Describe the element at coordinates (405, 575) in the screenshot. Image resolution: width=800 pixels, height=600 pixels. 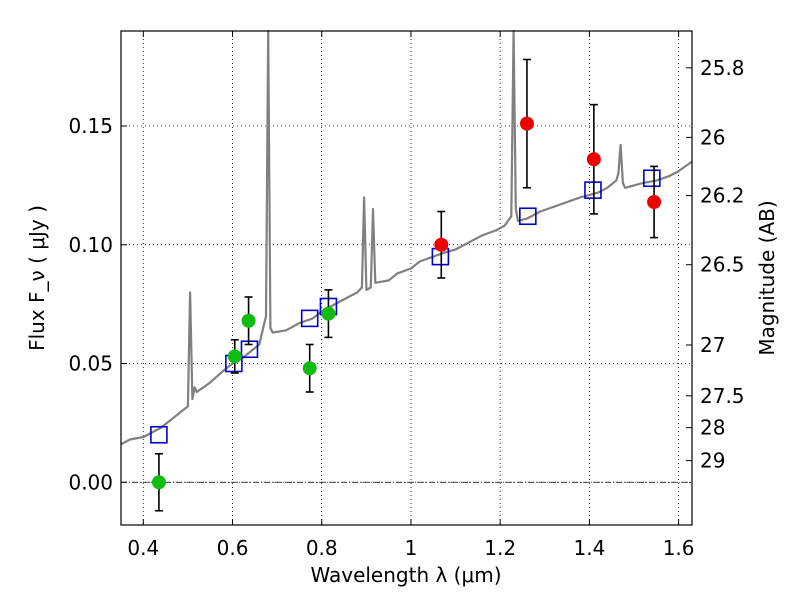
I see `x-axis-title: Wavelength λ (μm)` at that location.